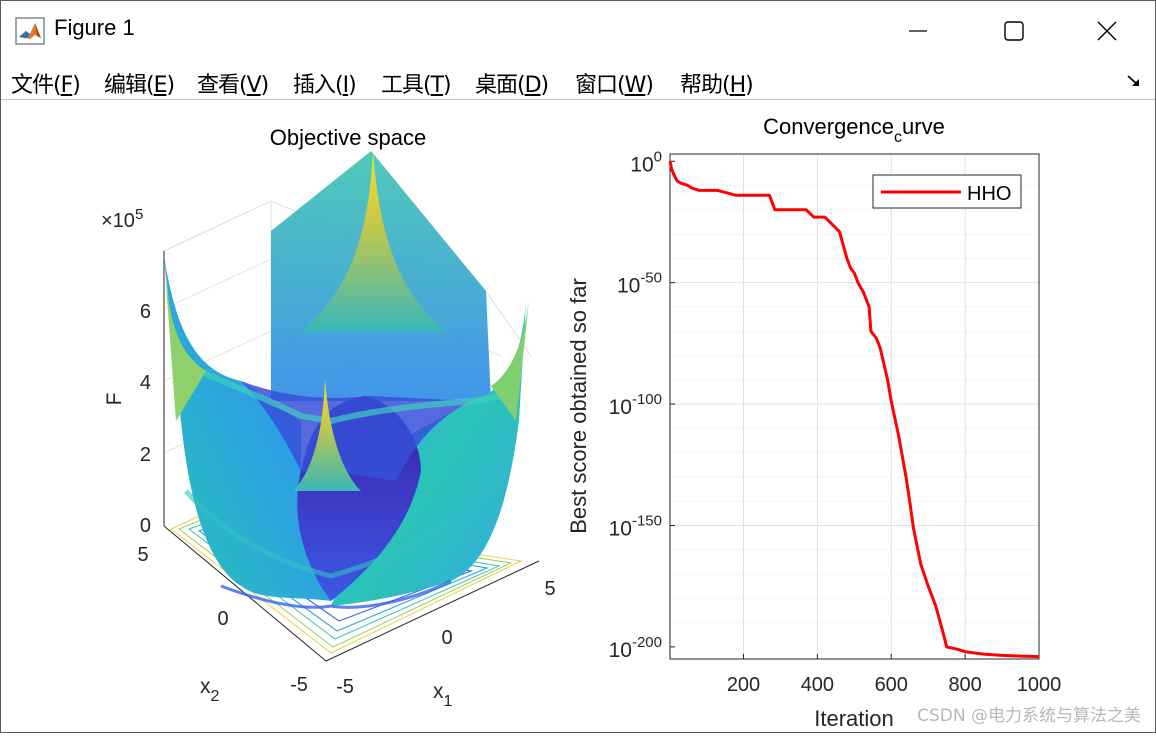 This screenshot has width=1156, height=737. Describe the element at coordinates (1134, 81) in the screenshot. I see `dock-arrow-icon` at that location.